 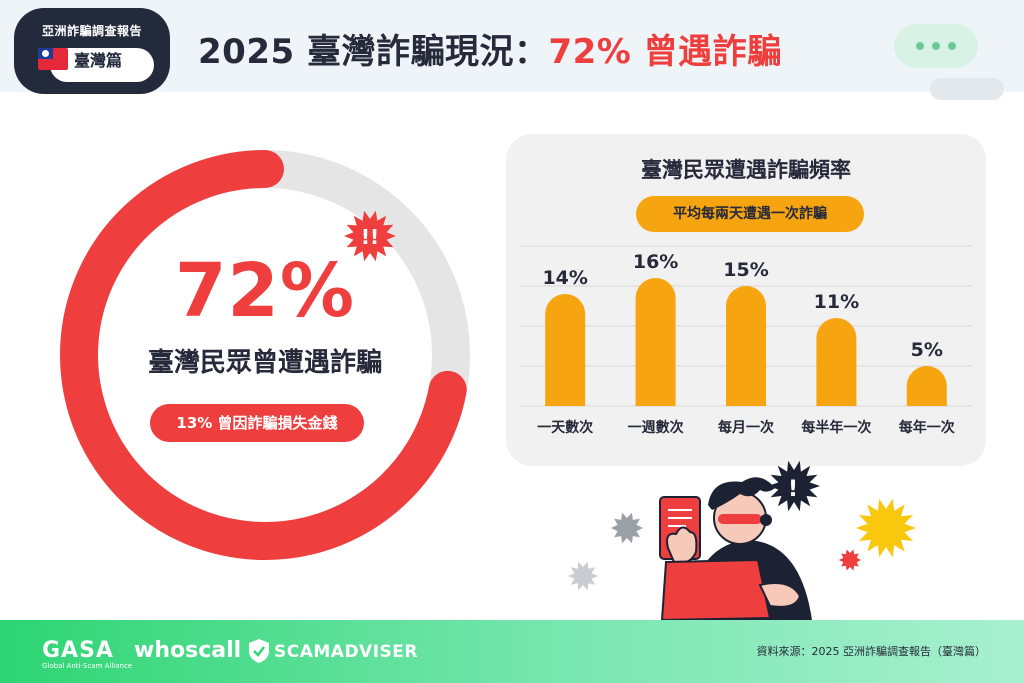 What do you see at coordinates (265, 291) in the screenshot?
I see `donut-value-text: 72%` at bounding box center [265, 291].